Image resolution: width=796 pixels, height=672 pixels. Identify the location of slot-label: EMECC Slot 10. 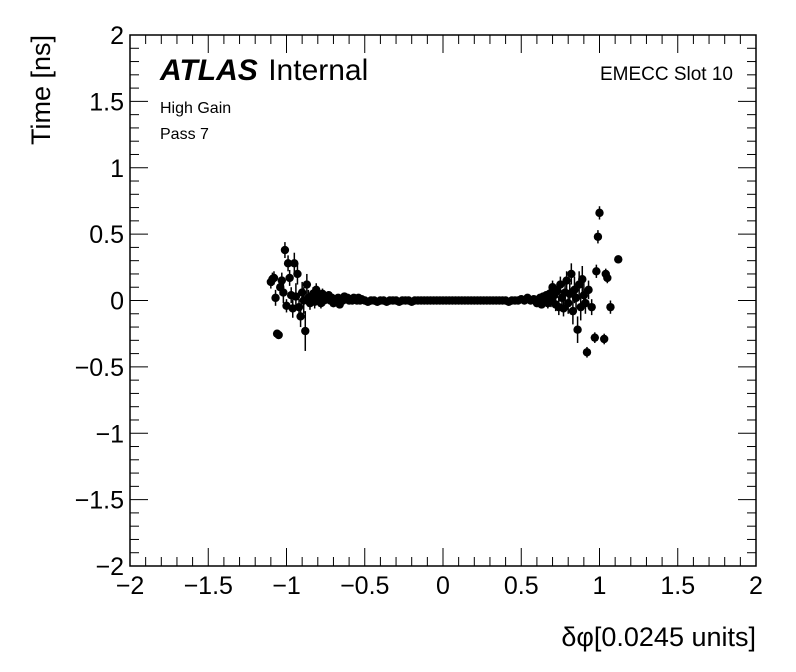
(666, 74).